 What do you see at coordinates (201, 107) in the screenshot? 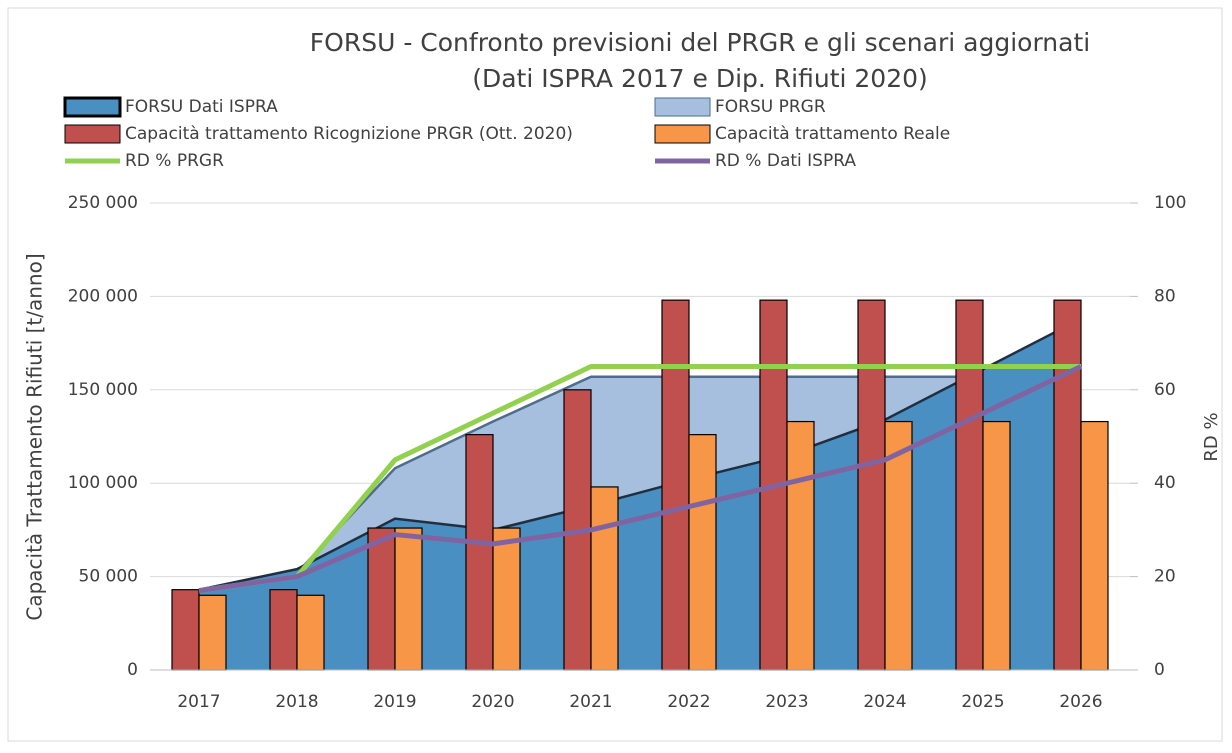
I see `legend-label: FORSU Dati ISPRA` at bounding box center [201, 107].